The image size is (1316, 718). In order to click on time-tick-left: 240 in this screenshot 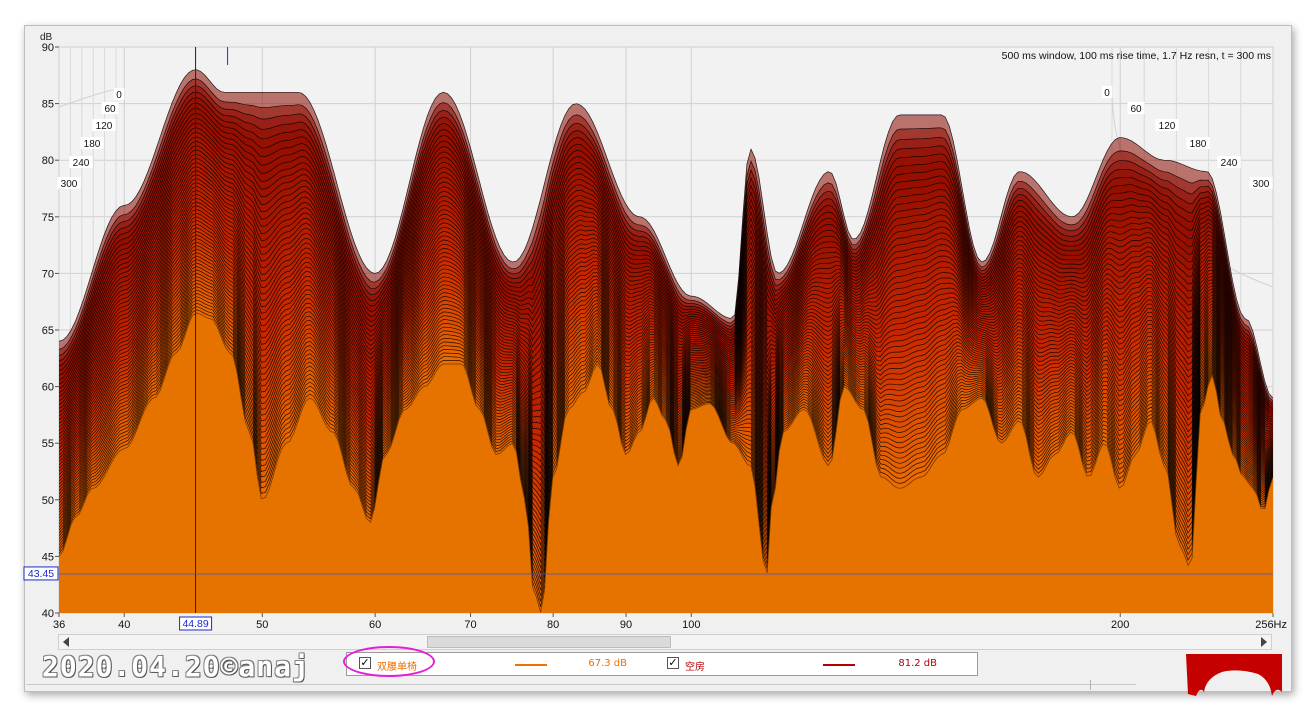, I will do `click(81, 162)`.